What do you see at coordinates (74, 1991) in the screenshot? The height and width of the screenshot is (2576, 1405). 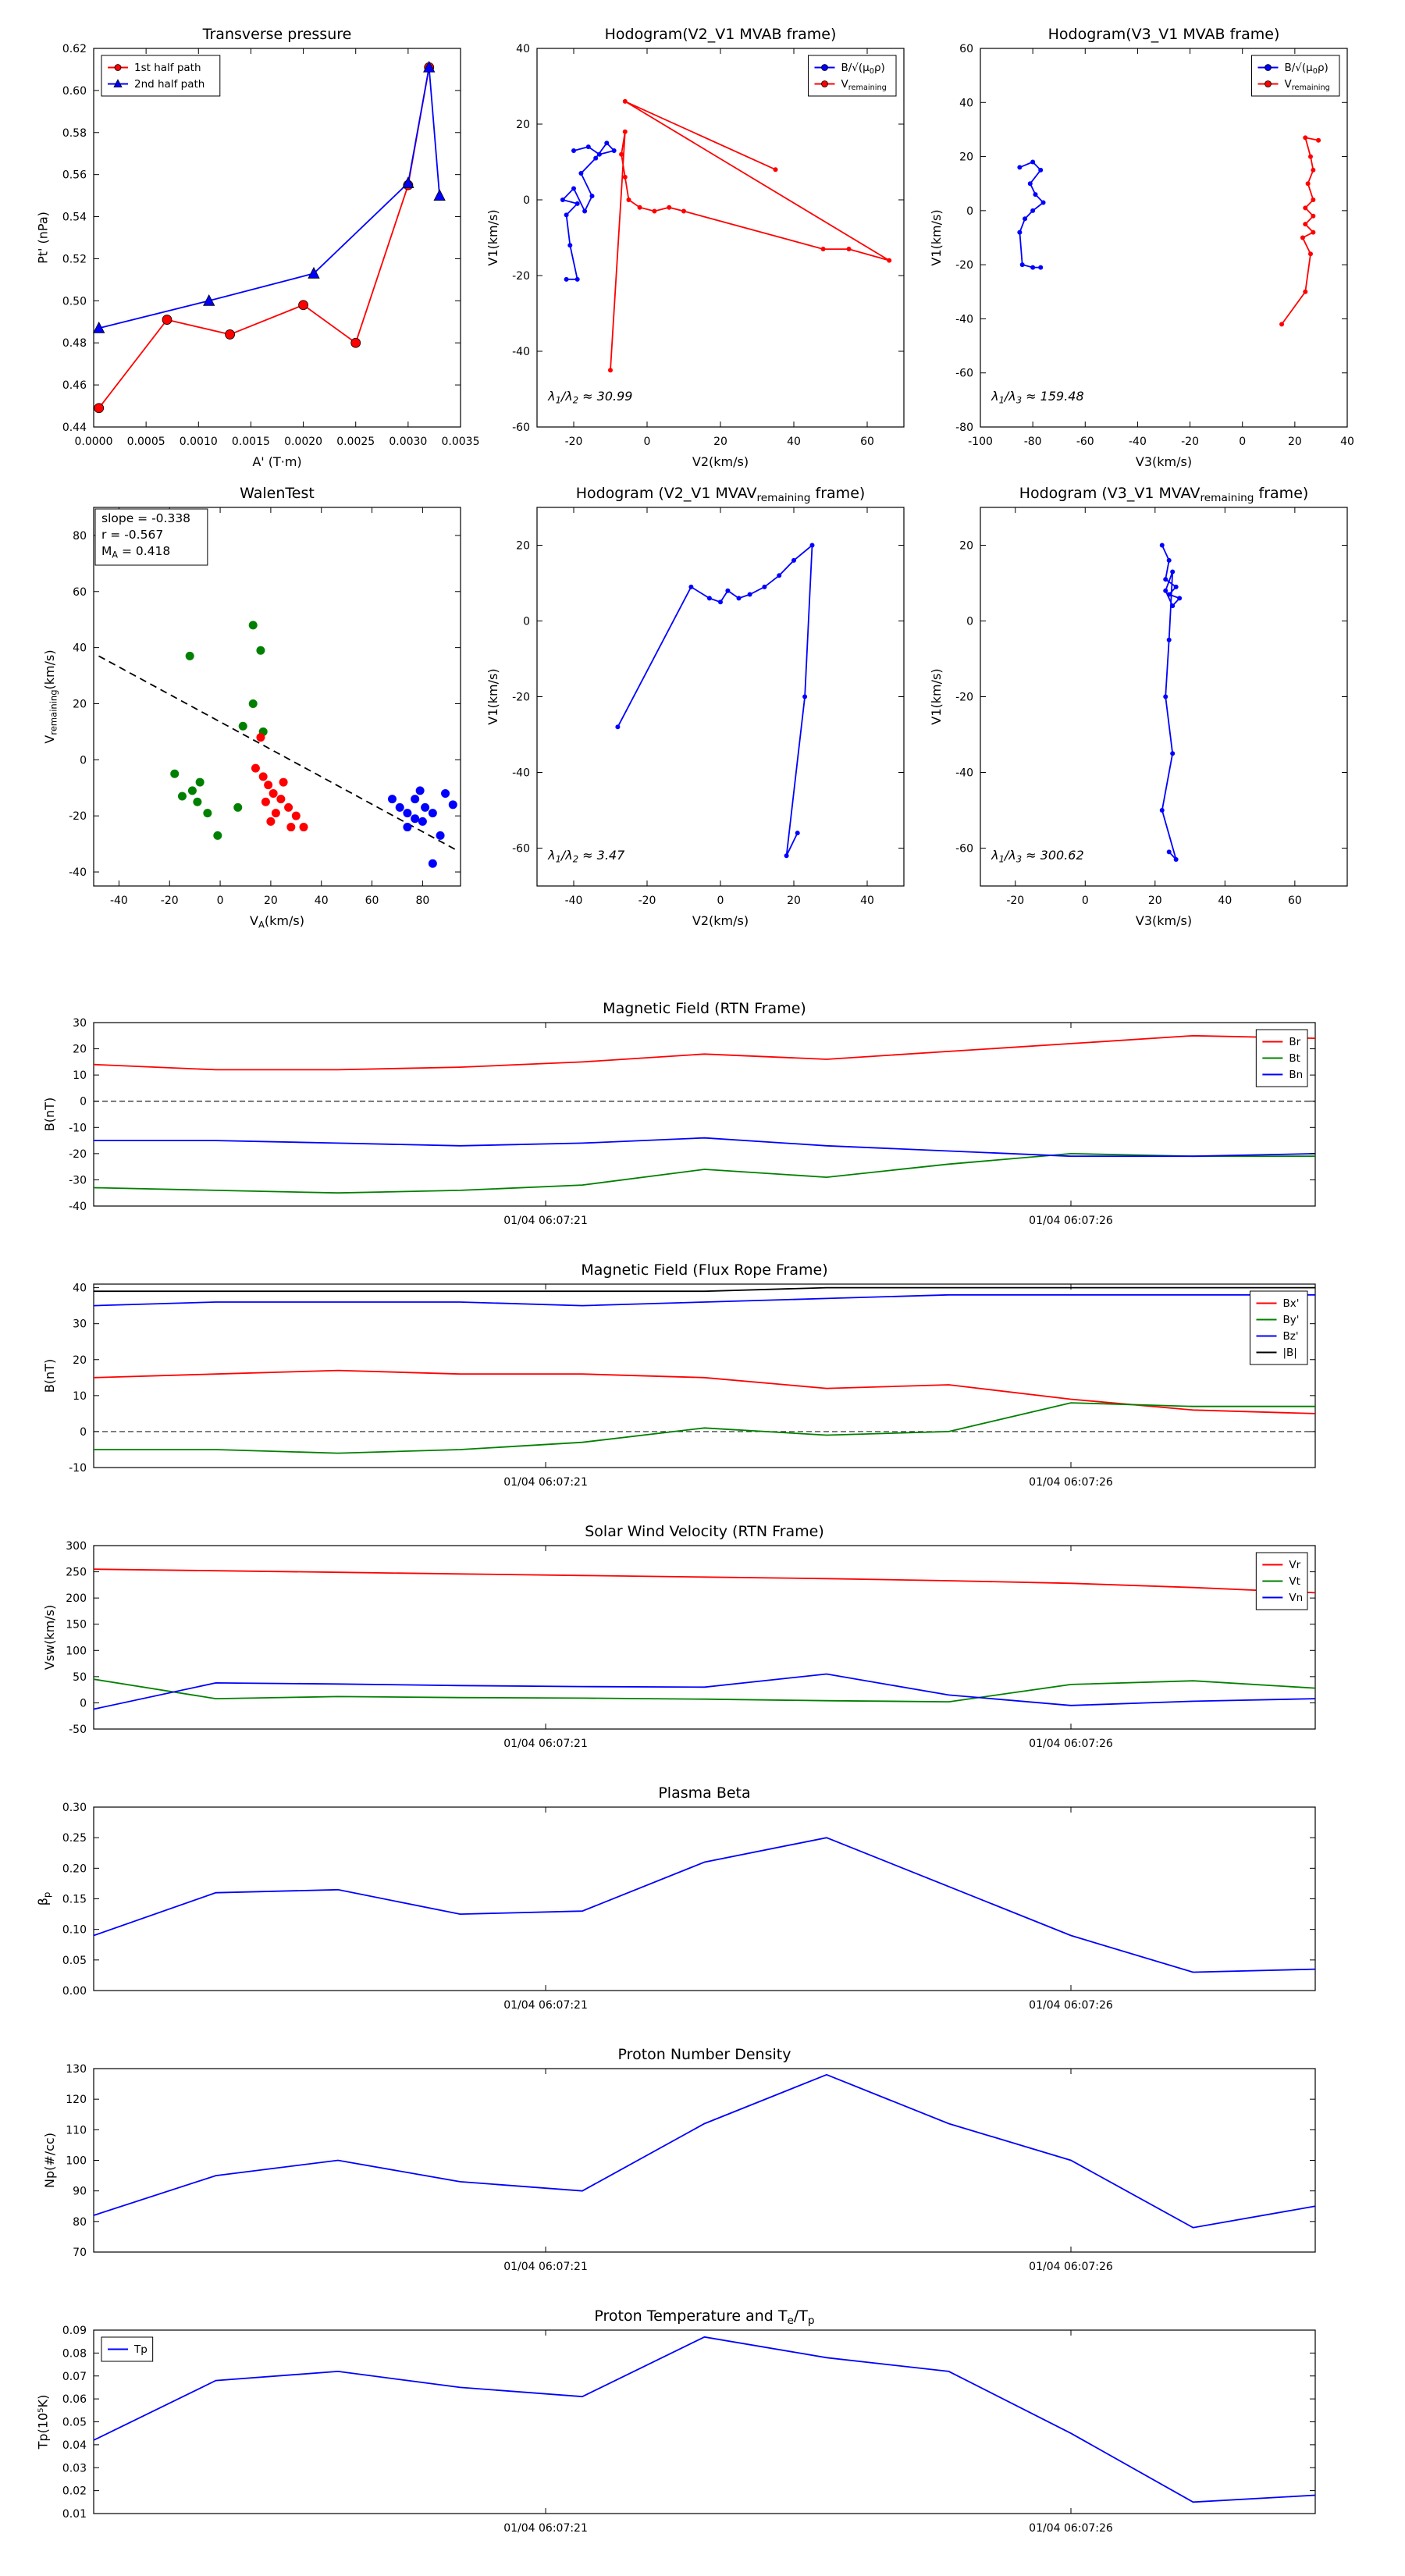 I see `y-tick-label: 0.00` at bounding box center [74, 1991].